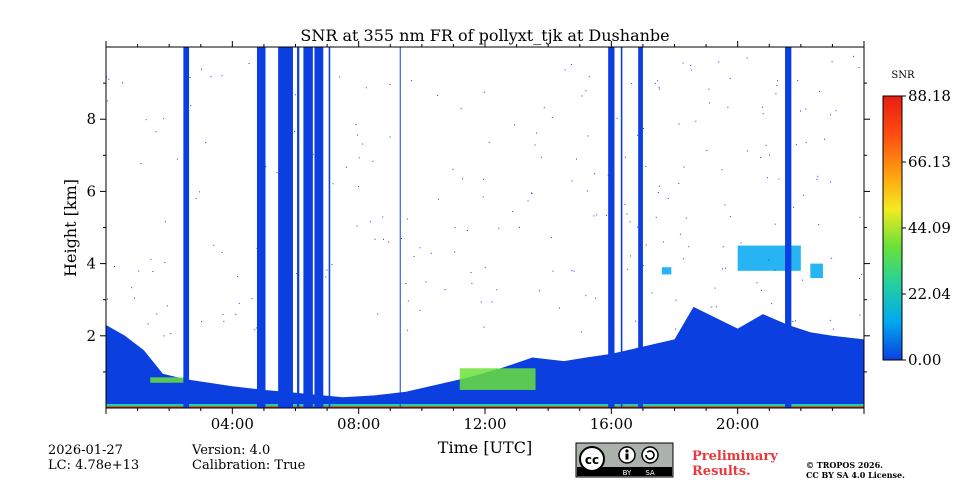 The width and height of the screenshot is (960, 480). I want to click on colorbar-tick-label: 0.00, so click(924, 360).